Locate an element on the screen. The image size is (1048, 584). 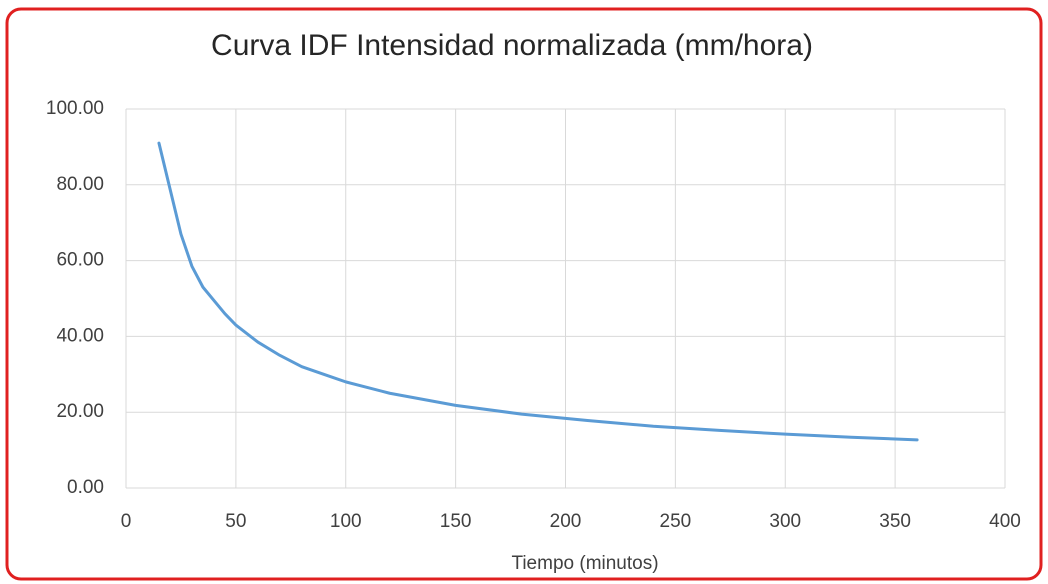
x-tick-label: 400 is located at coordinates (1005, 521).